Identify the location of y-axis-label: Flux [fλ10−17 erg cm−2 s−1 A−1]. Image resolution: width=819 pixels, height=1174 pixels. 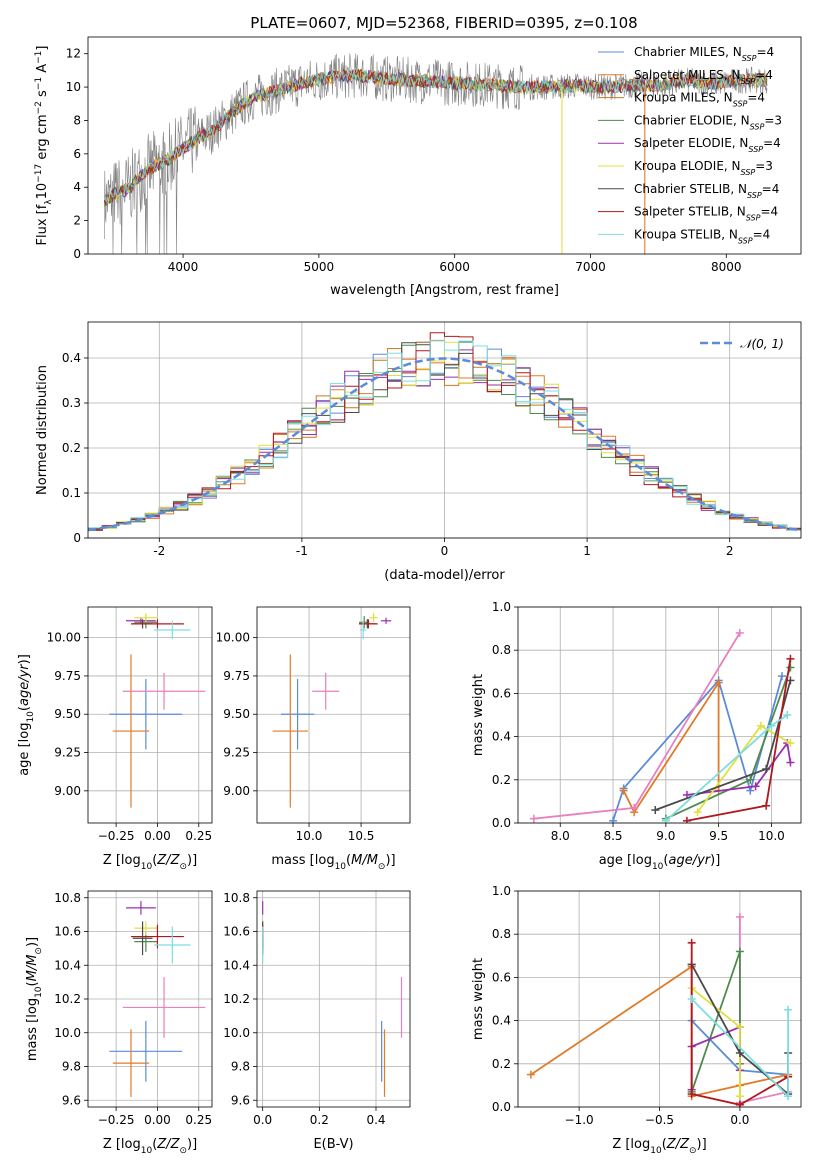
(44, 146).